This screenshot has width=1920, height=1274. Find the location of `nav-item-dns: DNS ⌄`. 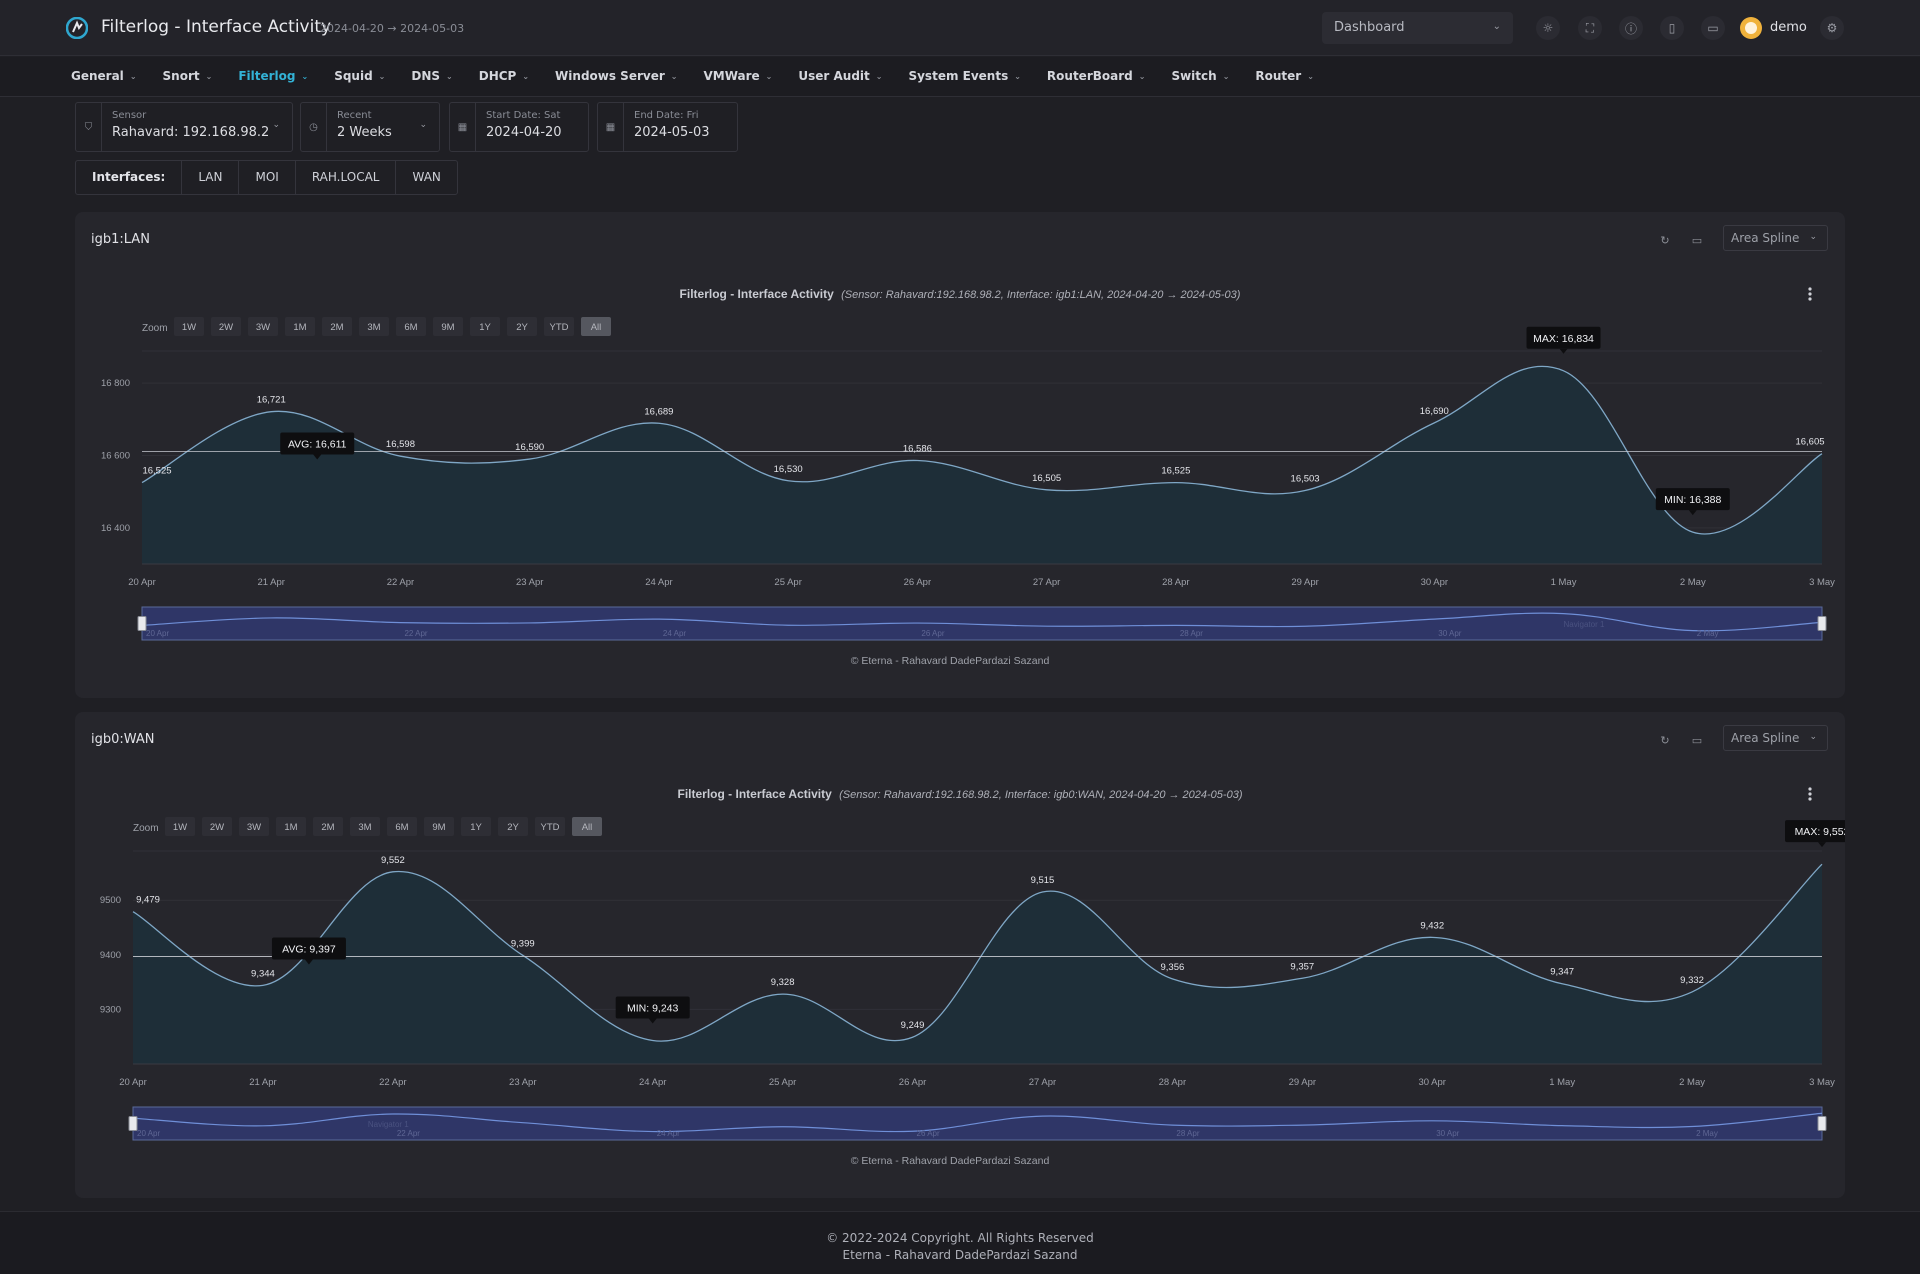

nav-item-dns: DNS ⌄ is located at coordinates (431, 76).